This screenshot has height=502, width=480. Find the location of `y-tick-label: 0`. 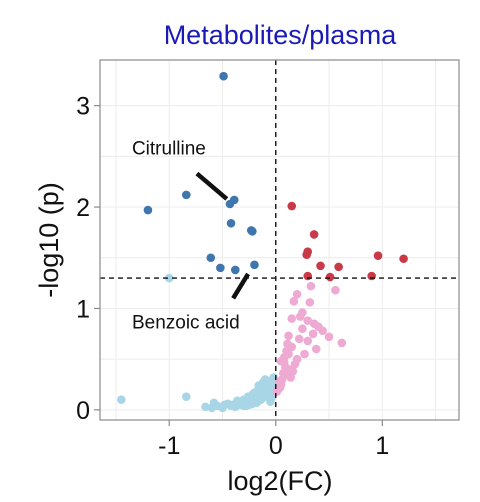

y-tick-label: 0 is located at coordinates (83, 411).